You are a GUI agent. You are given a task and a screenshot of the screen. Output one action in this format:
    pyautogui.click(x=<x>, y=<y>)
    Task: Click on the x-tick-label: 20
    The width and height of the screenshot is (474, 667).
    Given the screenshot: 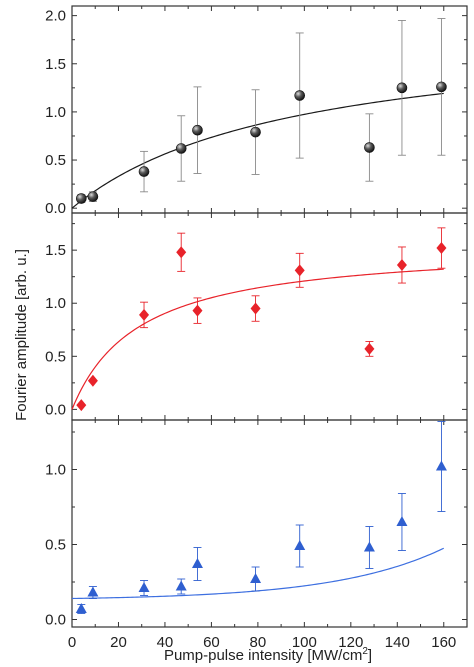 What is the action you would take?
    pyautogui.click(x=118, y=642)
    